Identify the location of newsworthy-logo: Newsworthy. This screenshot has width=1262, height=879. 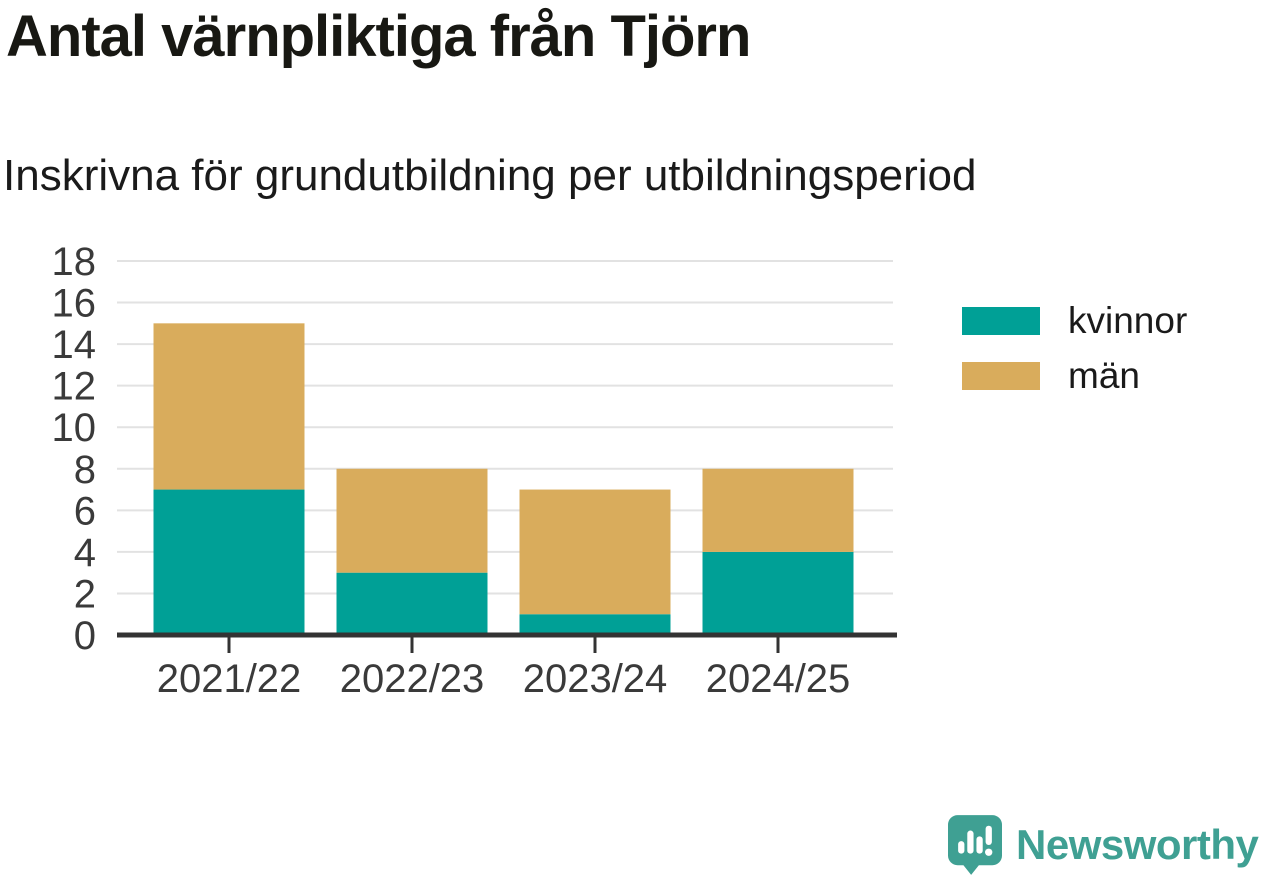
(1103, 845).